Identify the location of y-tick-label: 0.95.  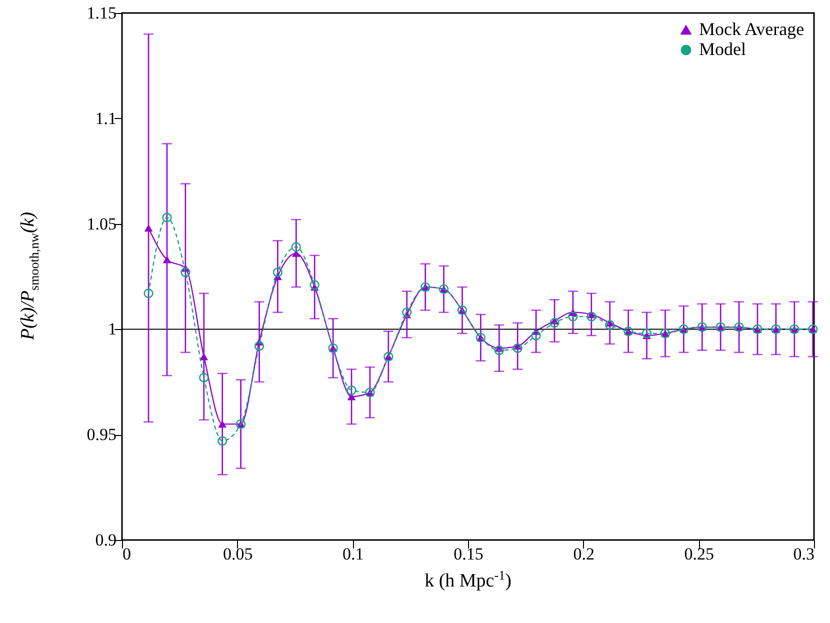
(101, 434).